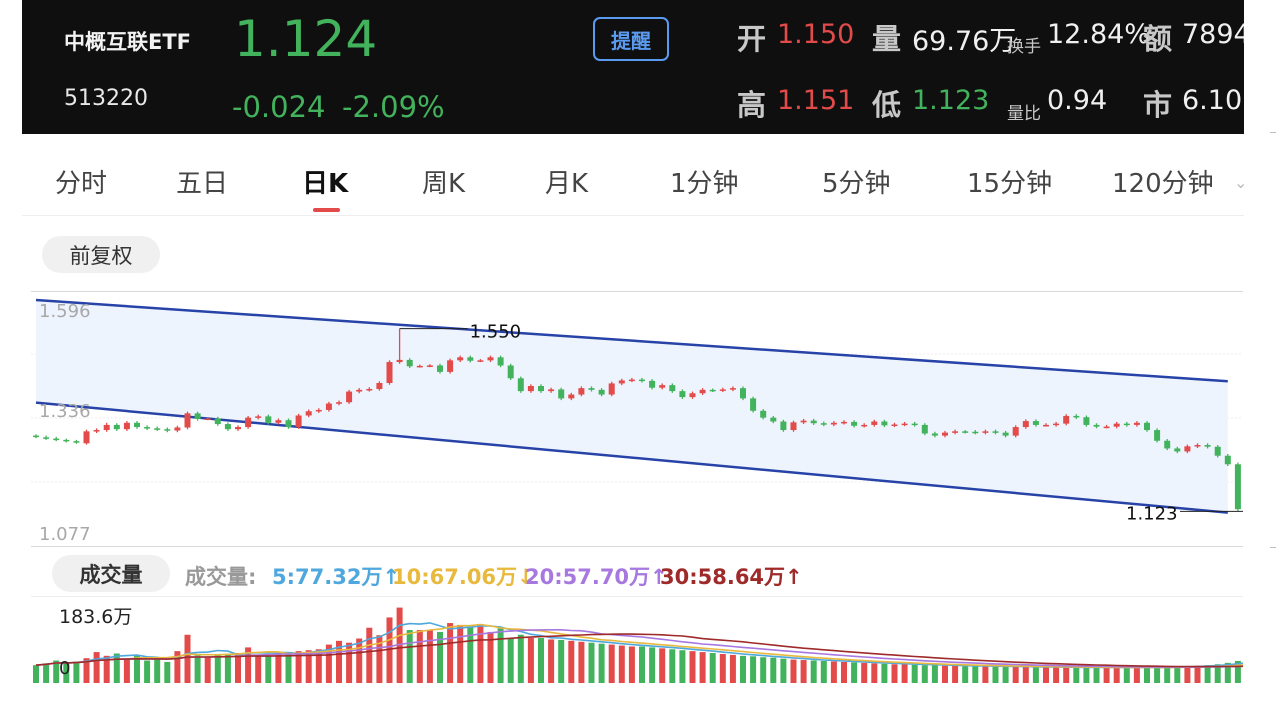 The width and height of the screenshot is (1280, 715). Describe the element at coordinates (1262, 357) in the screenshot. I see `right-gutter` at that location.